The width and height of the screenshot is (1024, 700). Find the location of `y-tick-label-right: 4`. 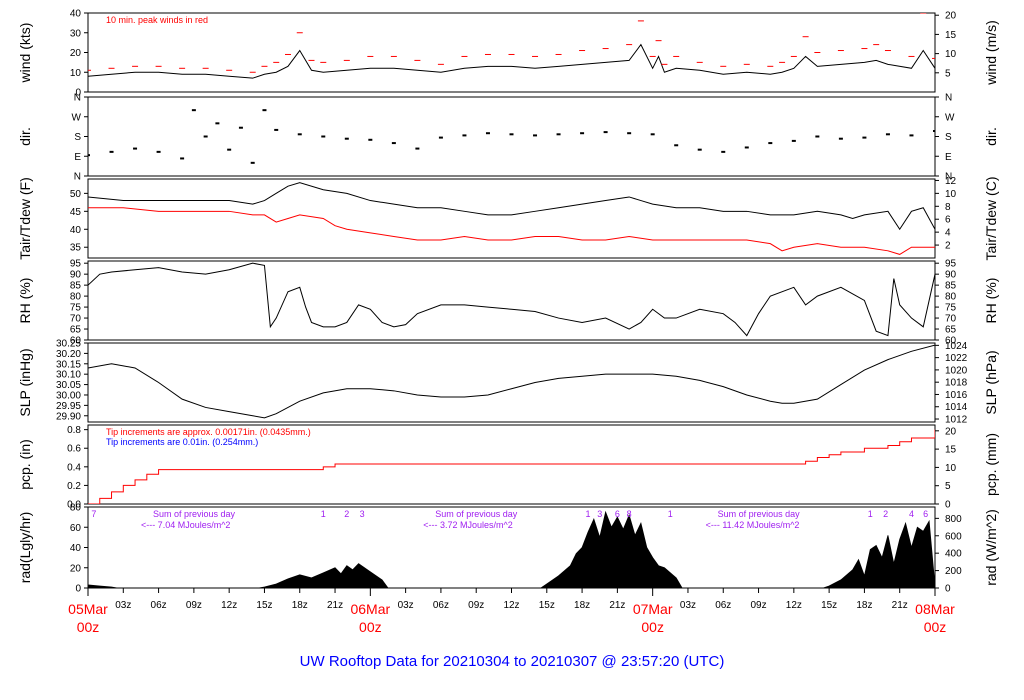

y-tick-label-right: 4 is located at coordinates (948, 233).